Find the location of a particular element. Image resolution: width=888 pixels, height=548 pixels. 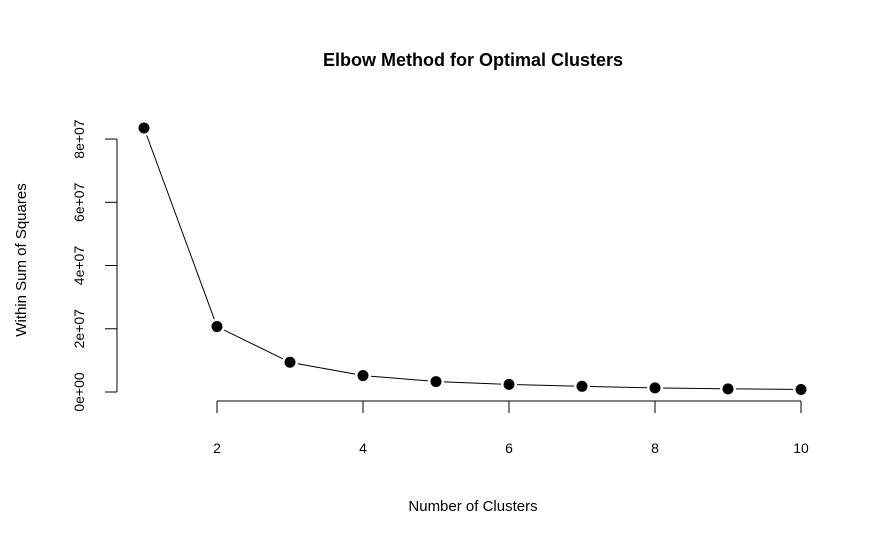

y-tick-label: 0e+00 is located at coordinates (79, 392).